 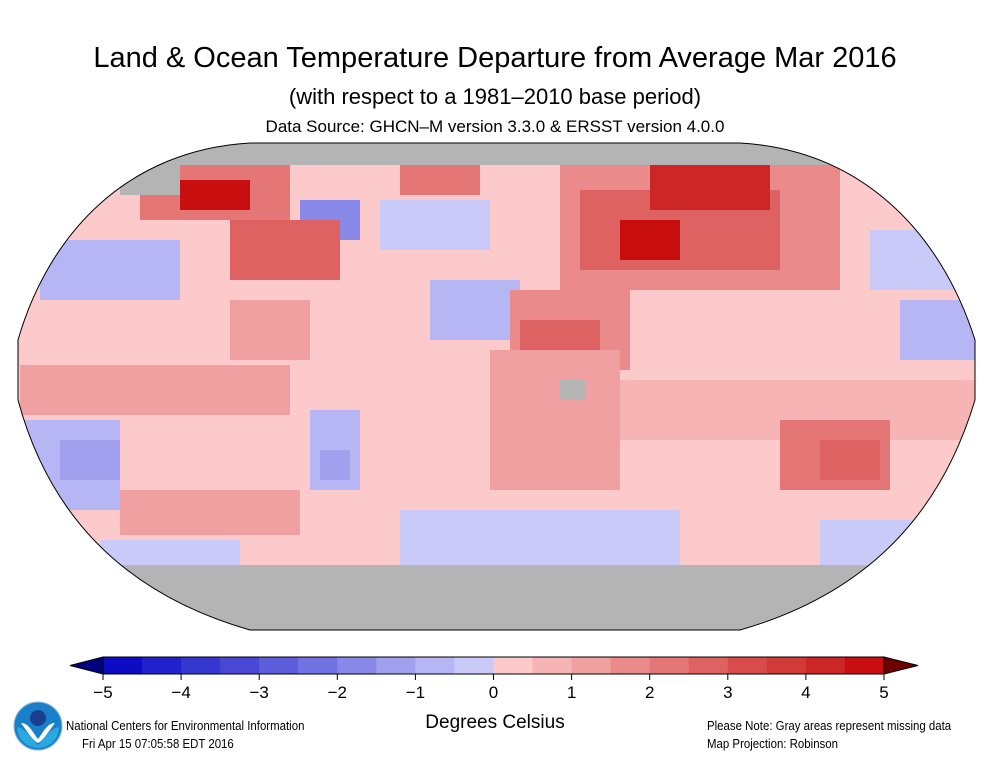 I want to click on colorbar-tick-label: 0, so click(x=493, y=691).